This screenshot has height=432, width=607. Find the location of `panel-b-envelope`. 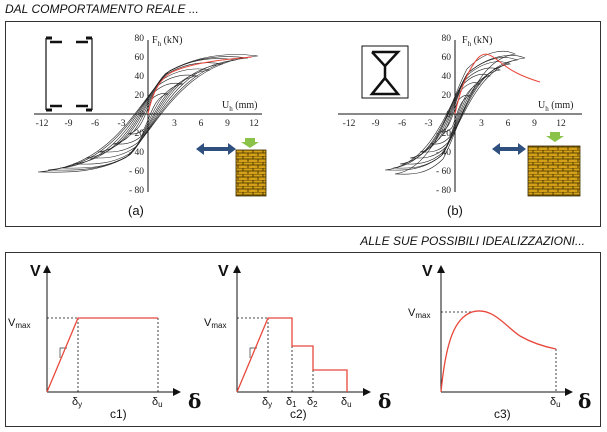

panel-b-envelope is located at coordinates (497, 84).